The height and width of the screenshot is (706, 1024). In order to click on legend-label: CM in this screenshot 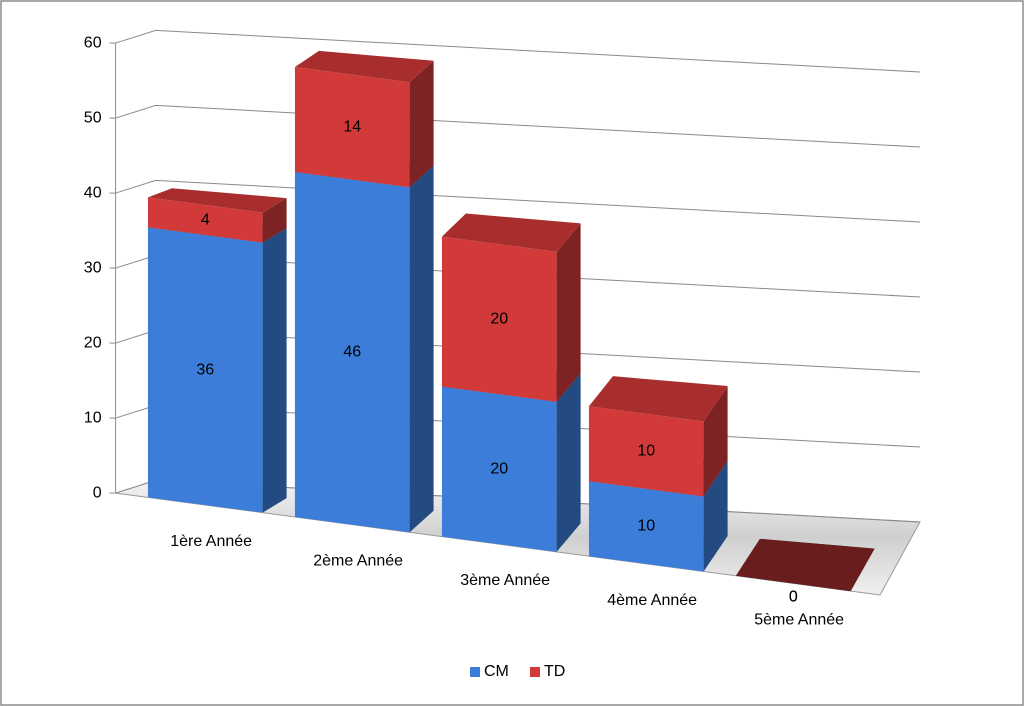, I will do `click(496, 671)`.